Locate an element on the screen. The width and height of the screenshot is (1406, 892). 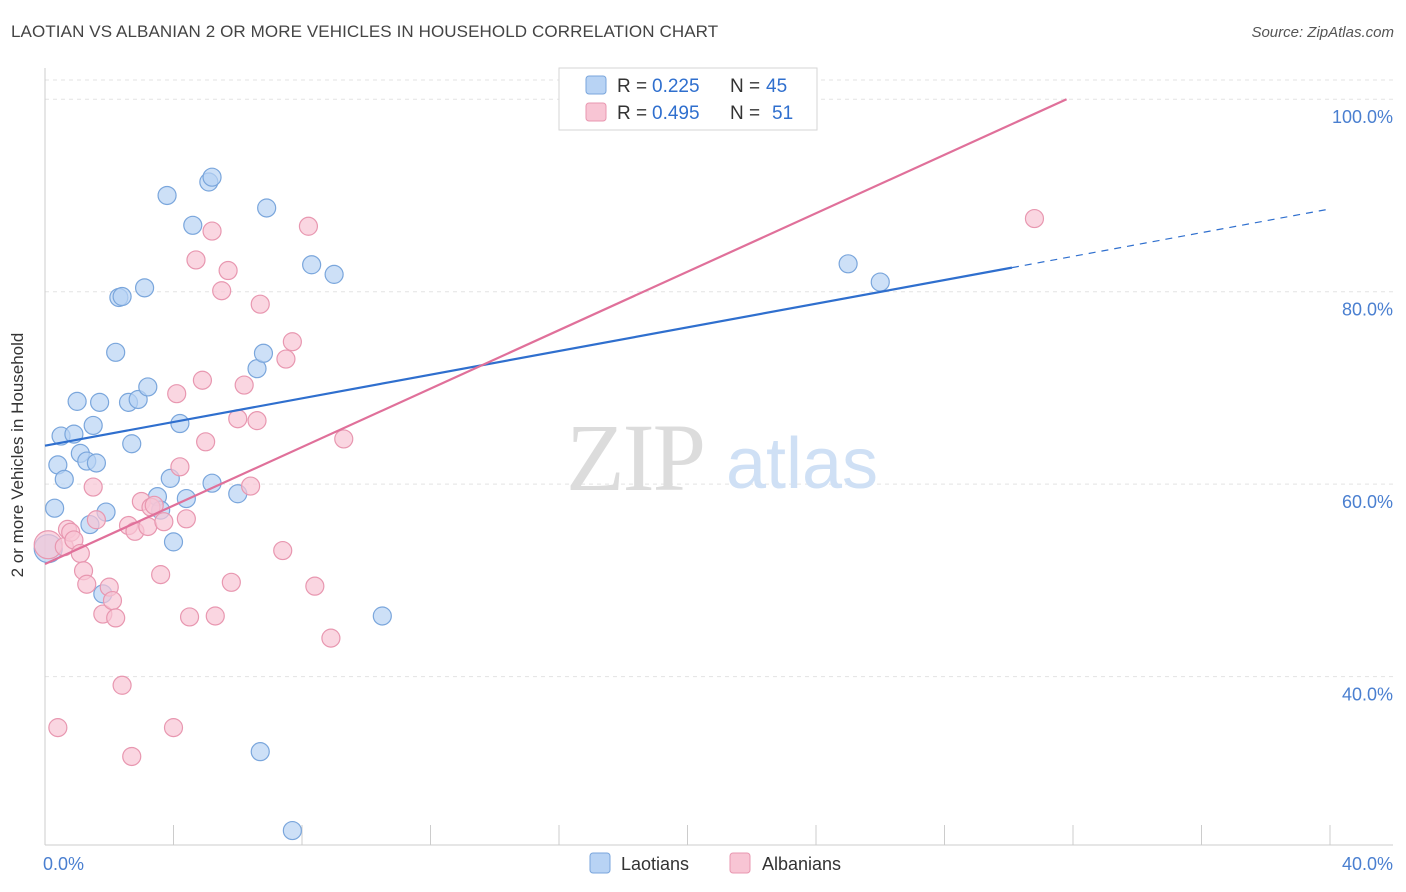
trend-line-laotians-extension is located at coordinates (1171, 238).